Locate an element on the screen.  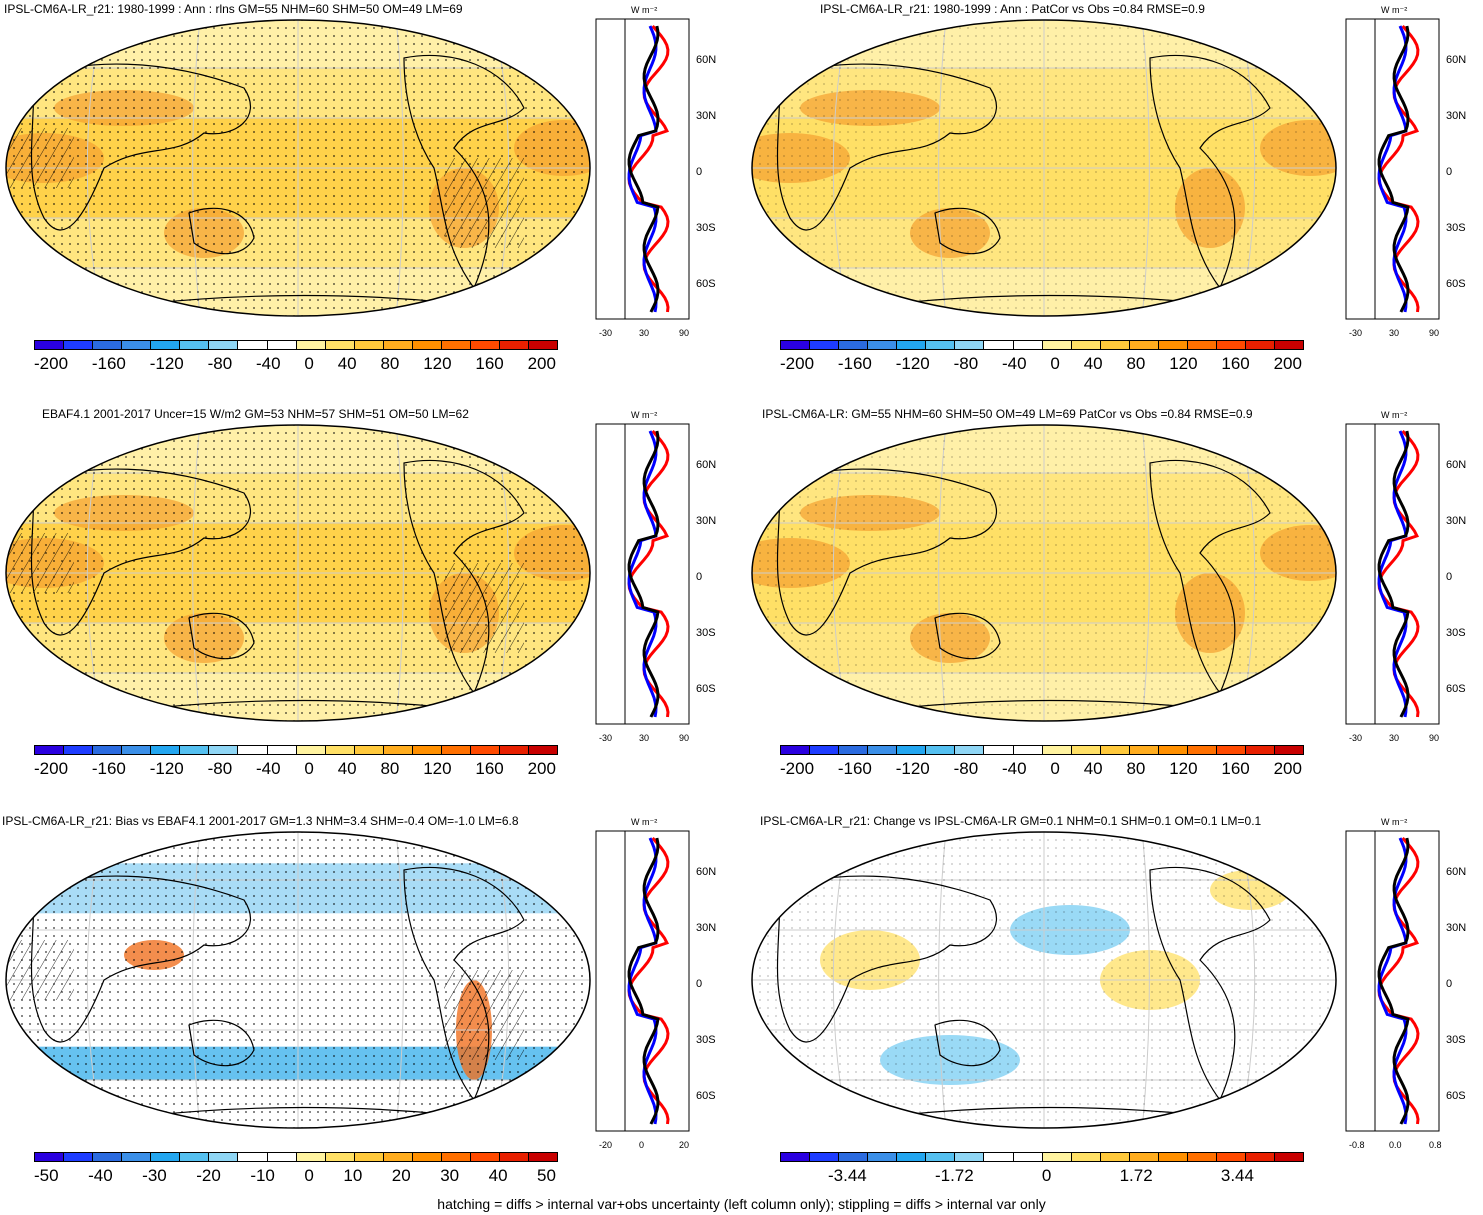
zonal-x-tick-label: -20 is located at coordinates (606, 1145).